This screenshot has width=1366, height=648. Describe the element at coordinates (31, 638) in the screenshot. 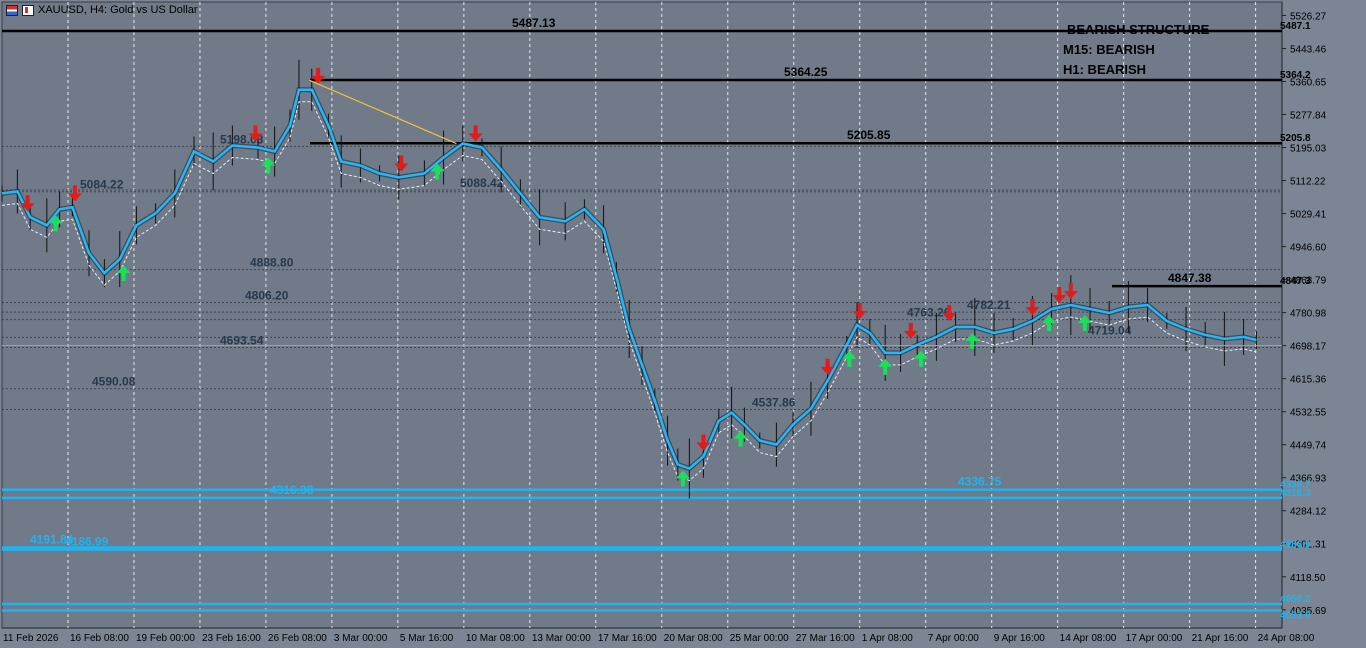

I see `date-tick-label: 11 Feb 2026` at that location.